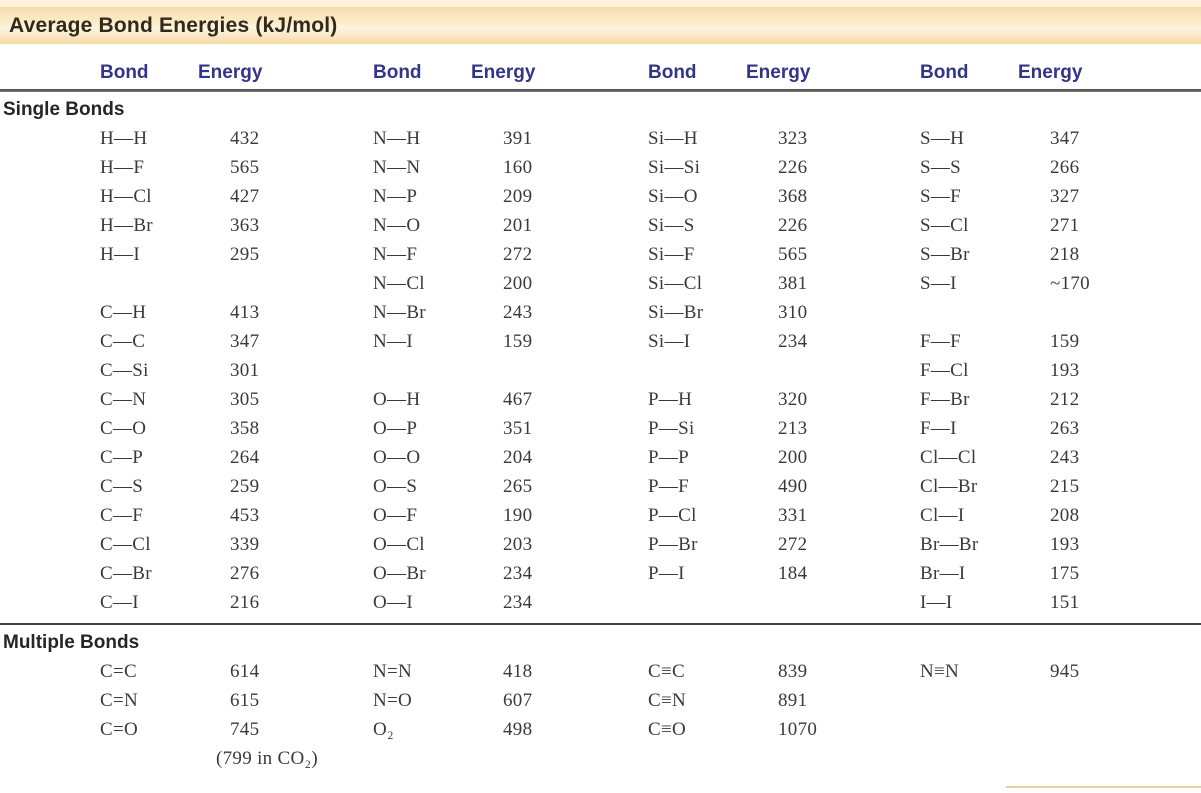 The width and height of the screenshot is (1201, 793). What do you see at coordinates (1103, 787) in the screenshot?
I see `bottom-right-accent-line` at bounding box center [1103, 787].